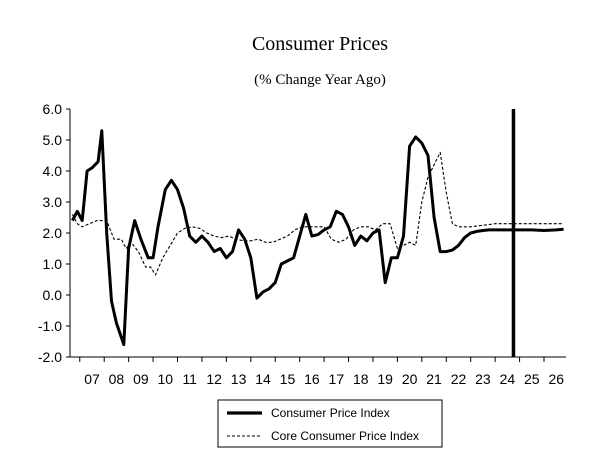  What do you see at coordinates (92, 379) in the screenshot?
I see `x-tick-label: 07` at bounding box center [92, 379].